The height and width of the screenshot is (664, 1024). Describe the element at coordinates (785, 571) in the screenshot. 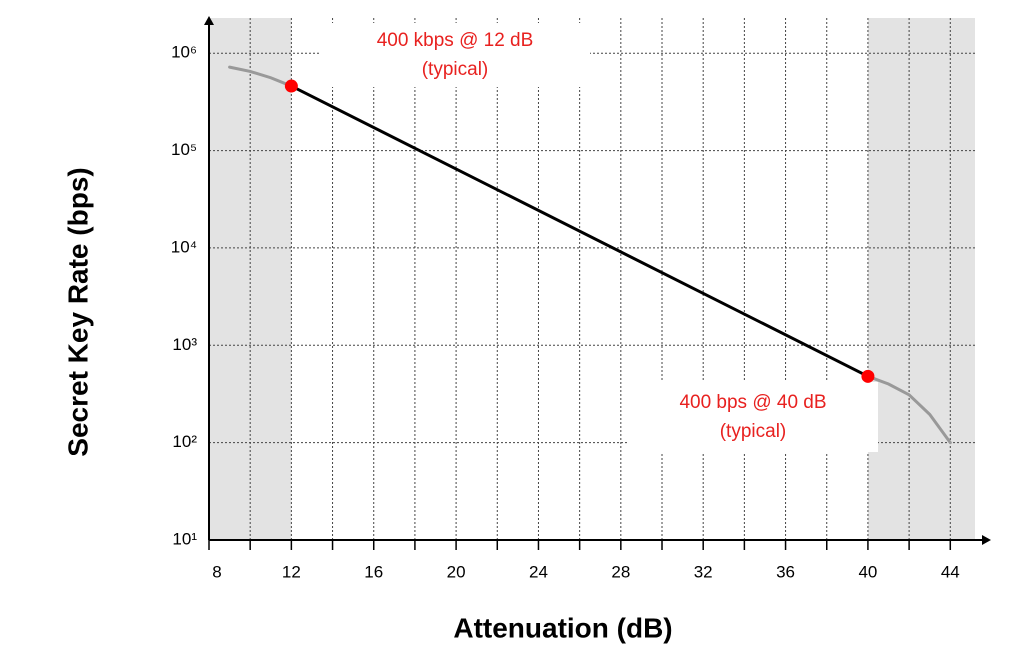

I see `x-tick-label: 36` at that location.